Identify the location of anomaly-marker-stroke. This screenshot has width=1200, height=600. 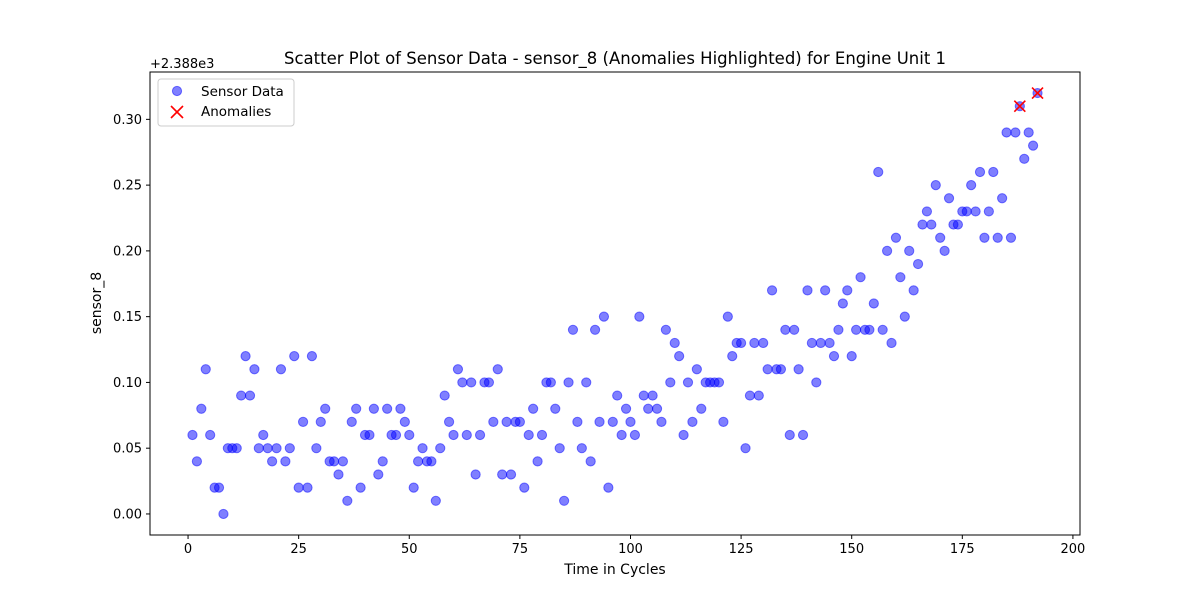
(1019, 106).